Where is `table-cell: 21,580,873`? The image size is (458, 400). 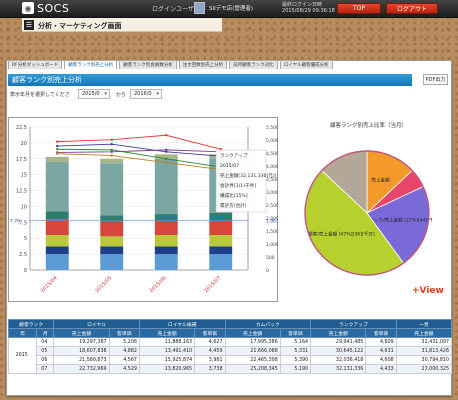
table-cell: 21,580,873 is located at coordinates (81, 360).